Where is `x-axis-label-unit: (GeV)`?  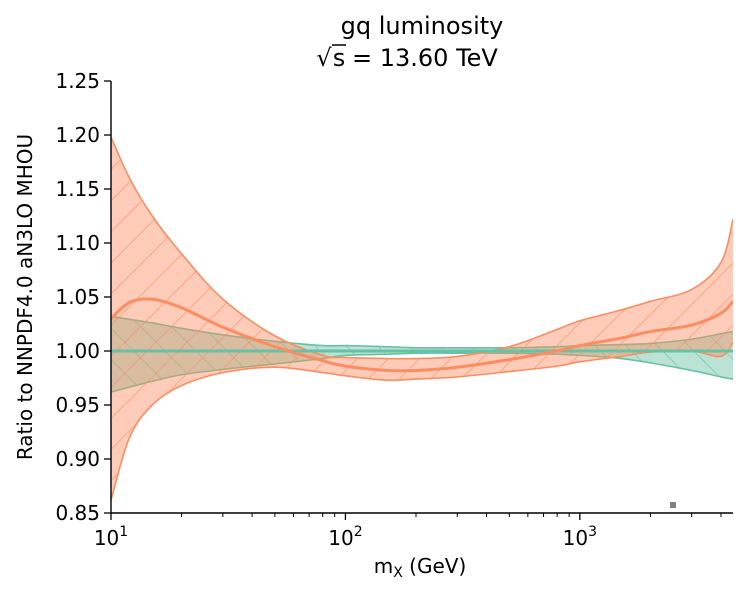 x-axis-label-unit: (GeV) is located at coordinates (437, 566).